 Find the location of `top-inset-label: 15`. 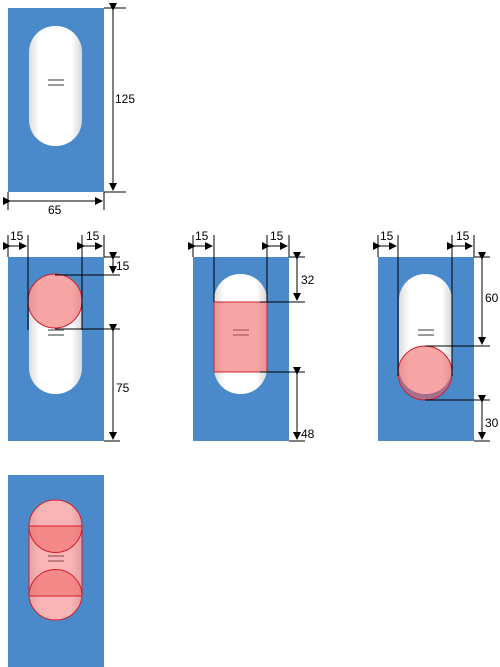

top-inset-label: 15 is located at coordinates (123, 266).